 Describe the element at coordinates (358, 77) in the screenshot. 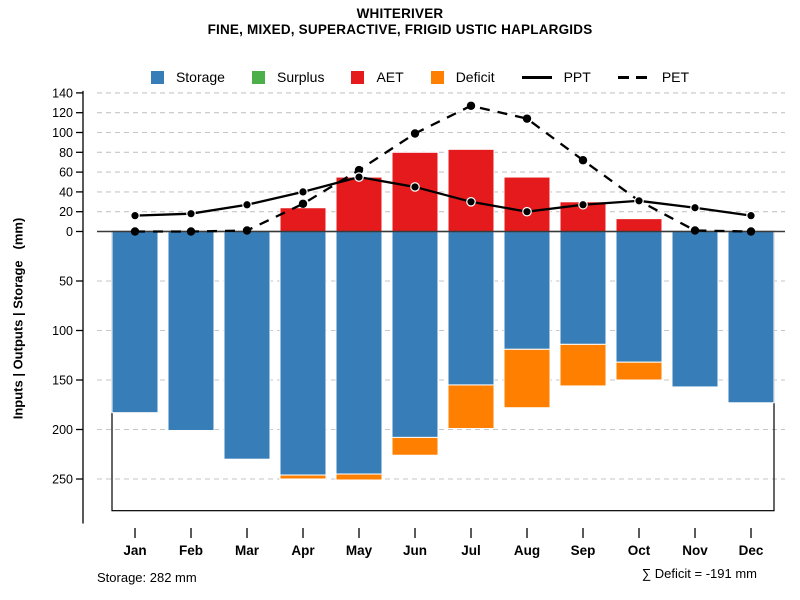

I see `aet-swatch-icon` at that location.